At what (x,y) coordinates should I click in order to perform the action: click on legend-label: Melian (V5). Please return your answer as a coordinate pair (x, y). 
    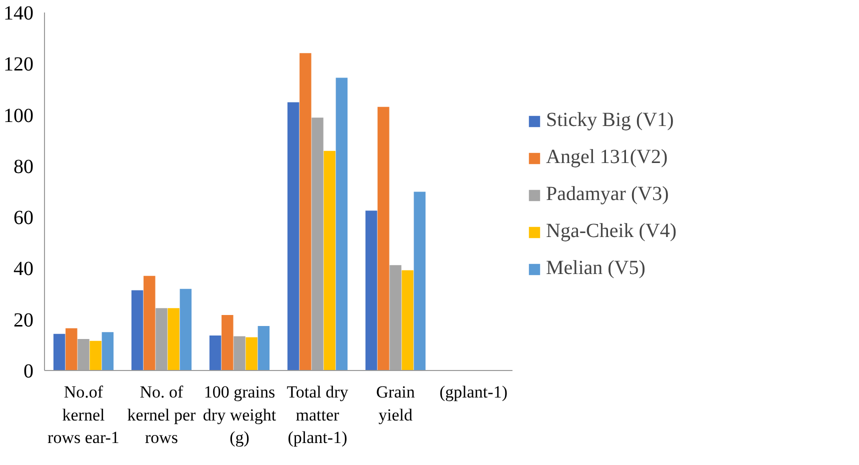
    Looking at the image, I should click on (596, 268).